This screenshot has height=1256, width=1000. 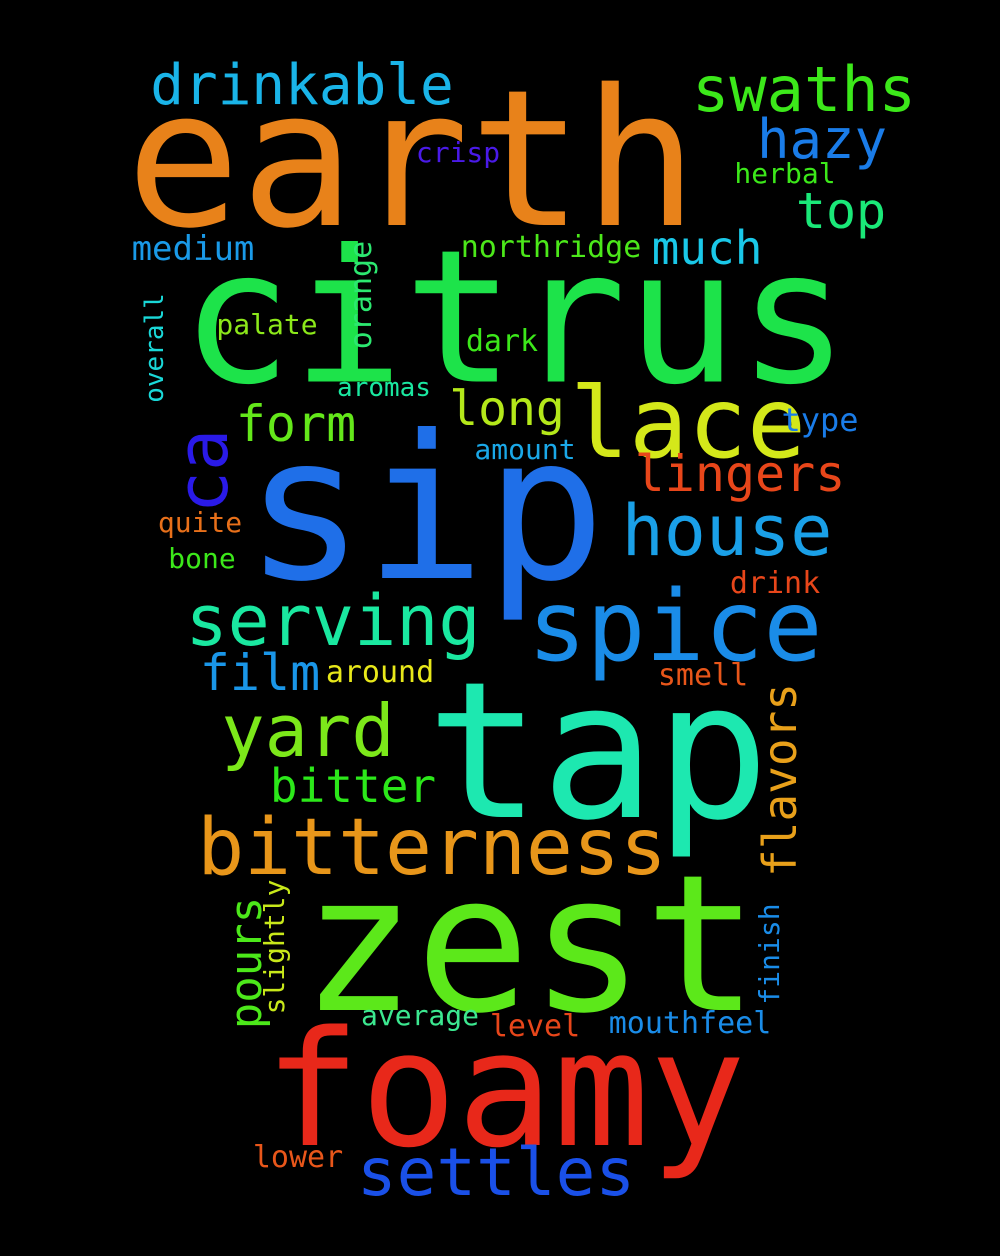 What do you see at coordinates (530, 944) in the screenshot?
I see `word-zest: zest` at bounding box center [530, 944].